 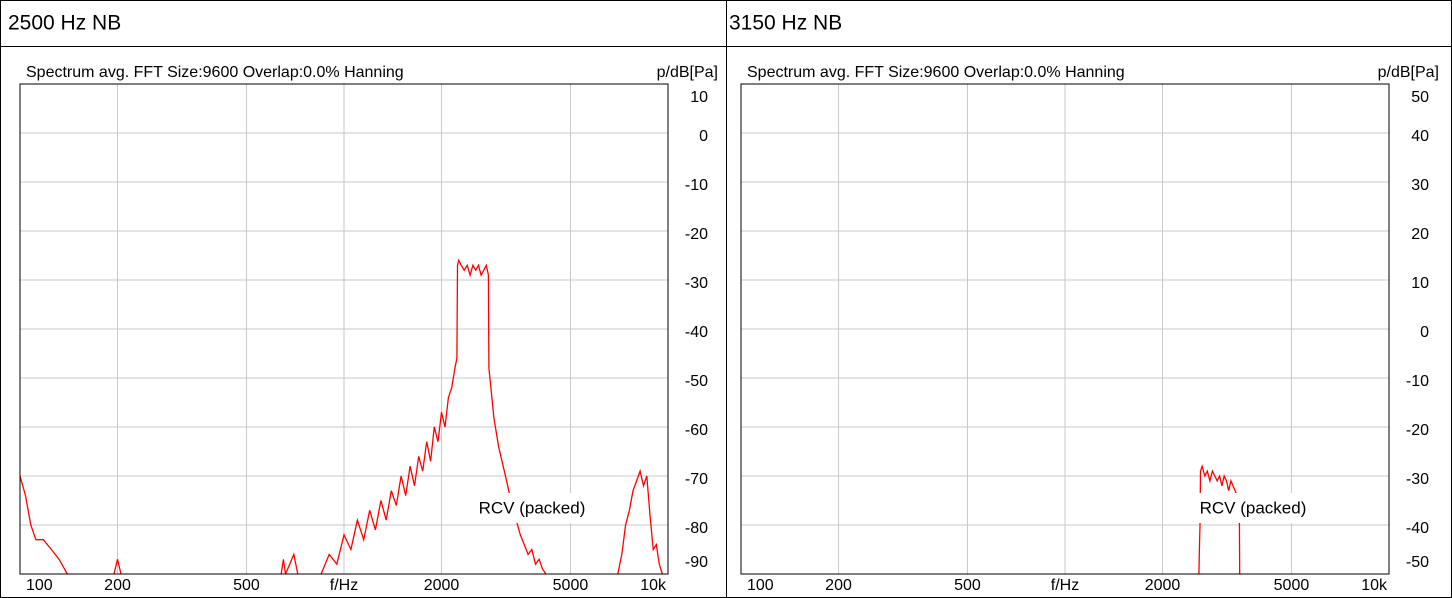 What do you see at coordinates (785, 23) in the screenshot?
I see `panel-title: 3150 Hz NB` at bounding box center [785, 23].